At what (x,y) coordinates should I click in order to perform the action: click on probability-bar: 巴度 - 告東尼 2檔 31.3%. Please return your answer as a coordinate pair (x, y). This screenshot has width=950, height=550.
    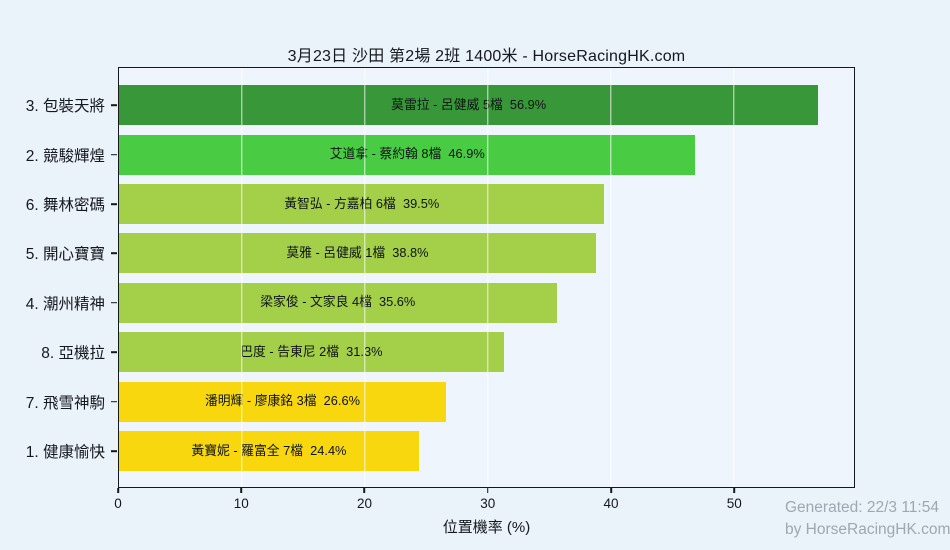
    Looking at the image, I should click on (311, 352).